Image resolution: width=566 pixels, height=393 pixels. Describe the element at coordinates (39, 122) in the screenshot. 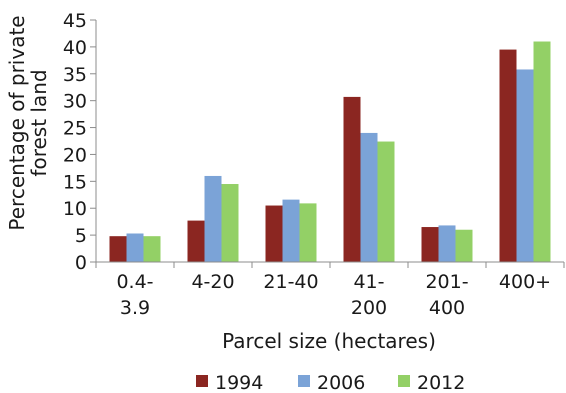

I see `y-axis-title-line-2: forest land` at that location.